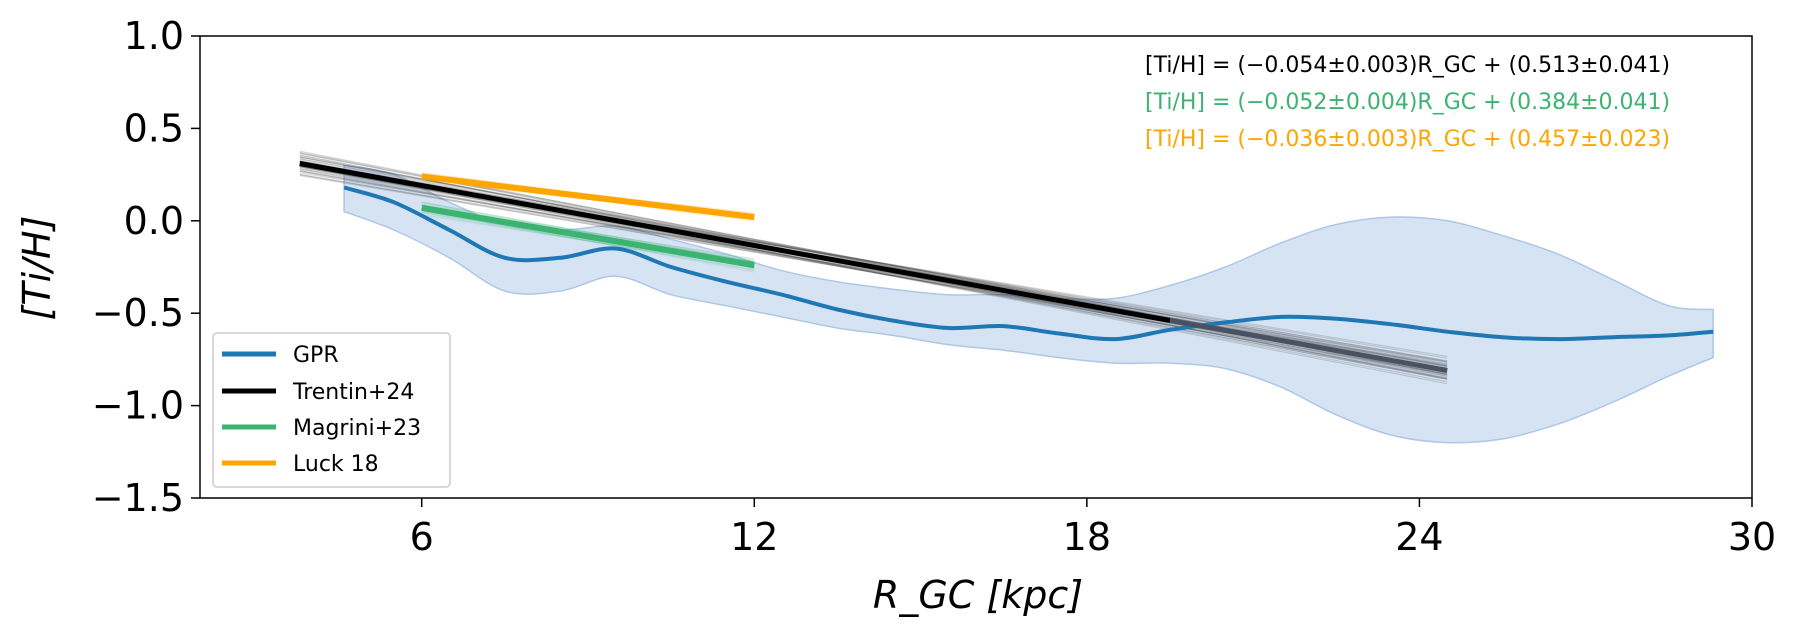 The width and height of the screenshot is (1798, 638). Describe the element at coordinates (588, 197) in the screenshot. I see `luck-line` at that location.